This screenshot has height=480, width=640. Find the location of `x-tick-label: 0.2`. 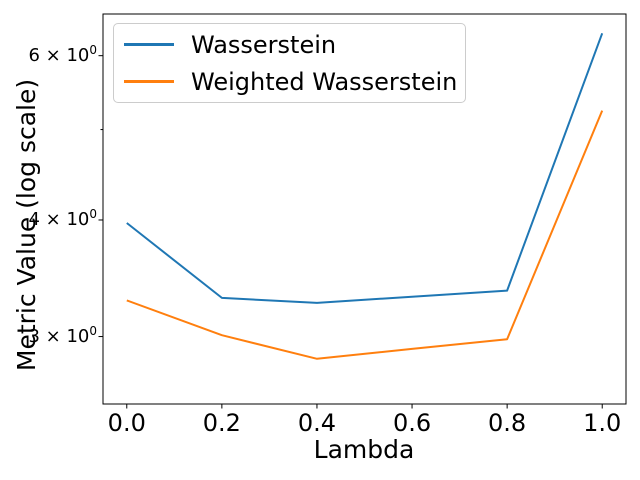

x-tick-label: 0.2 is located at coordinates (221, 423).